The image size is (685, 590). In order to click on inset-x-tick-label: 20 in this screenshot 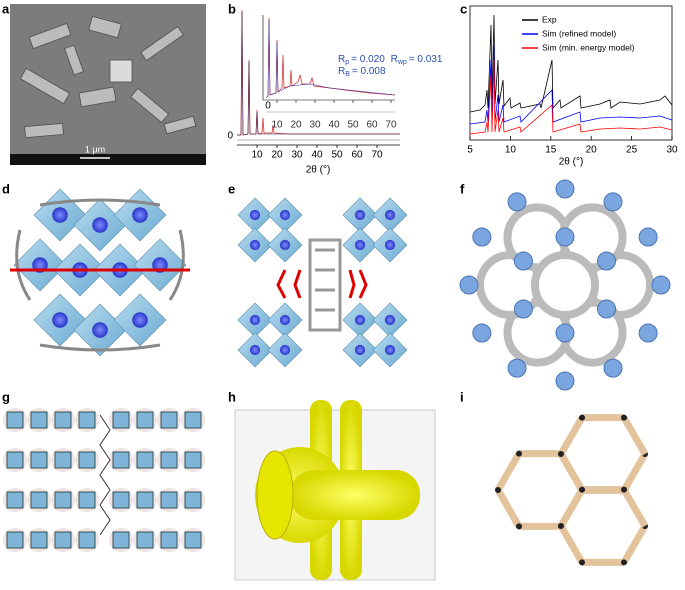, I will do `click(296, 125)`.